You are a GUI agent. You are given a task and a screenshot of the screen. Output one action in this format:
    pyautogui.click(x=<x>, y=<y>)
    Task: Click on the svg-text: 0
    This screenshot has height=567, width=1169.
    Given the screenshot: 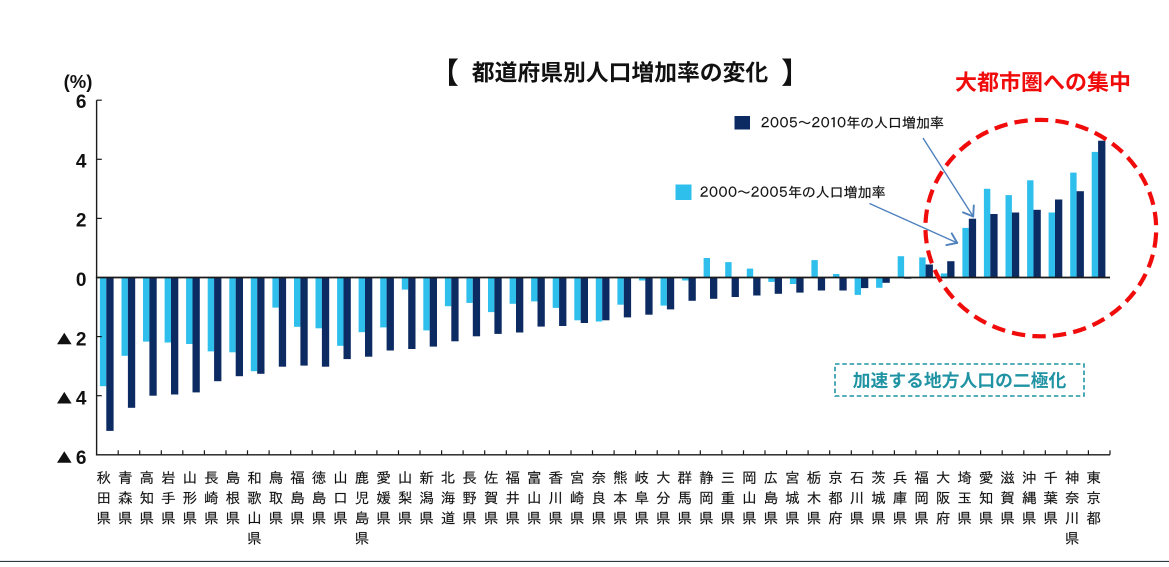 What is the action you would take?
    pyautogui.click(x=81, y=280)
    